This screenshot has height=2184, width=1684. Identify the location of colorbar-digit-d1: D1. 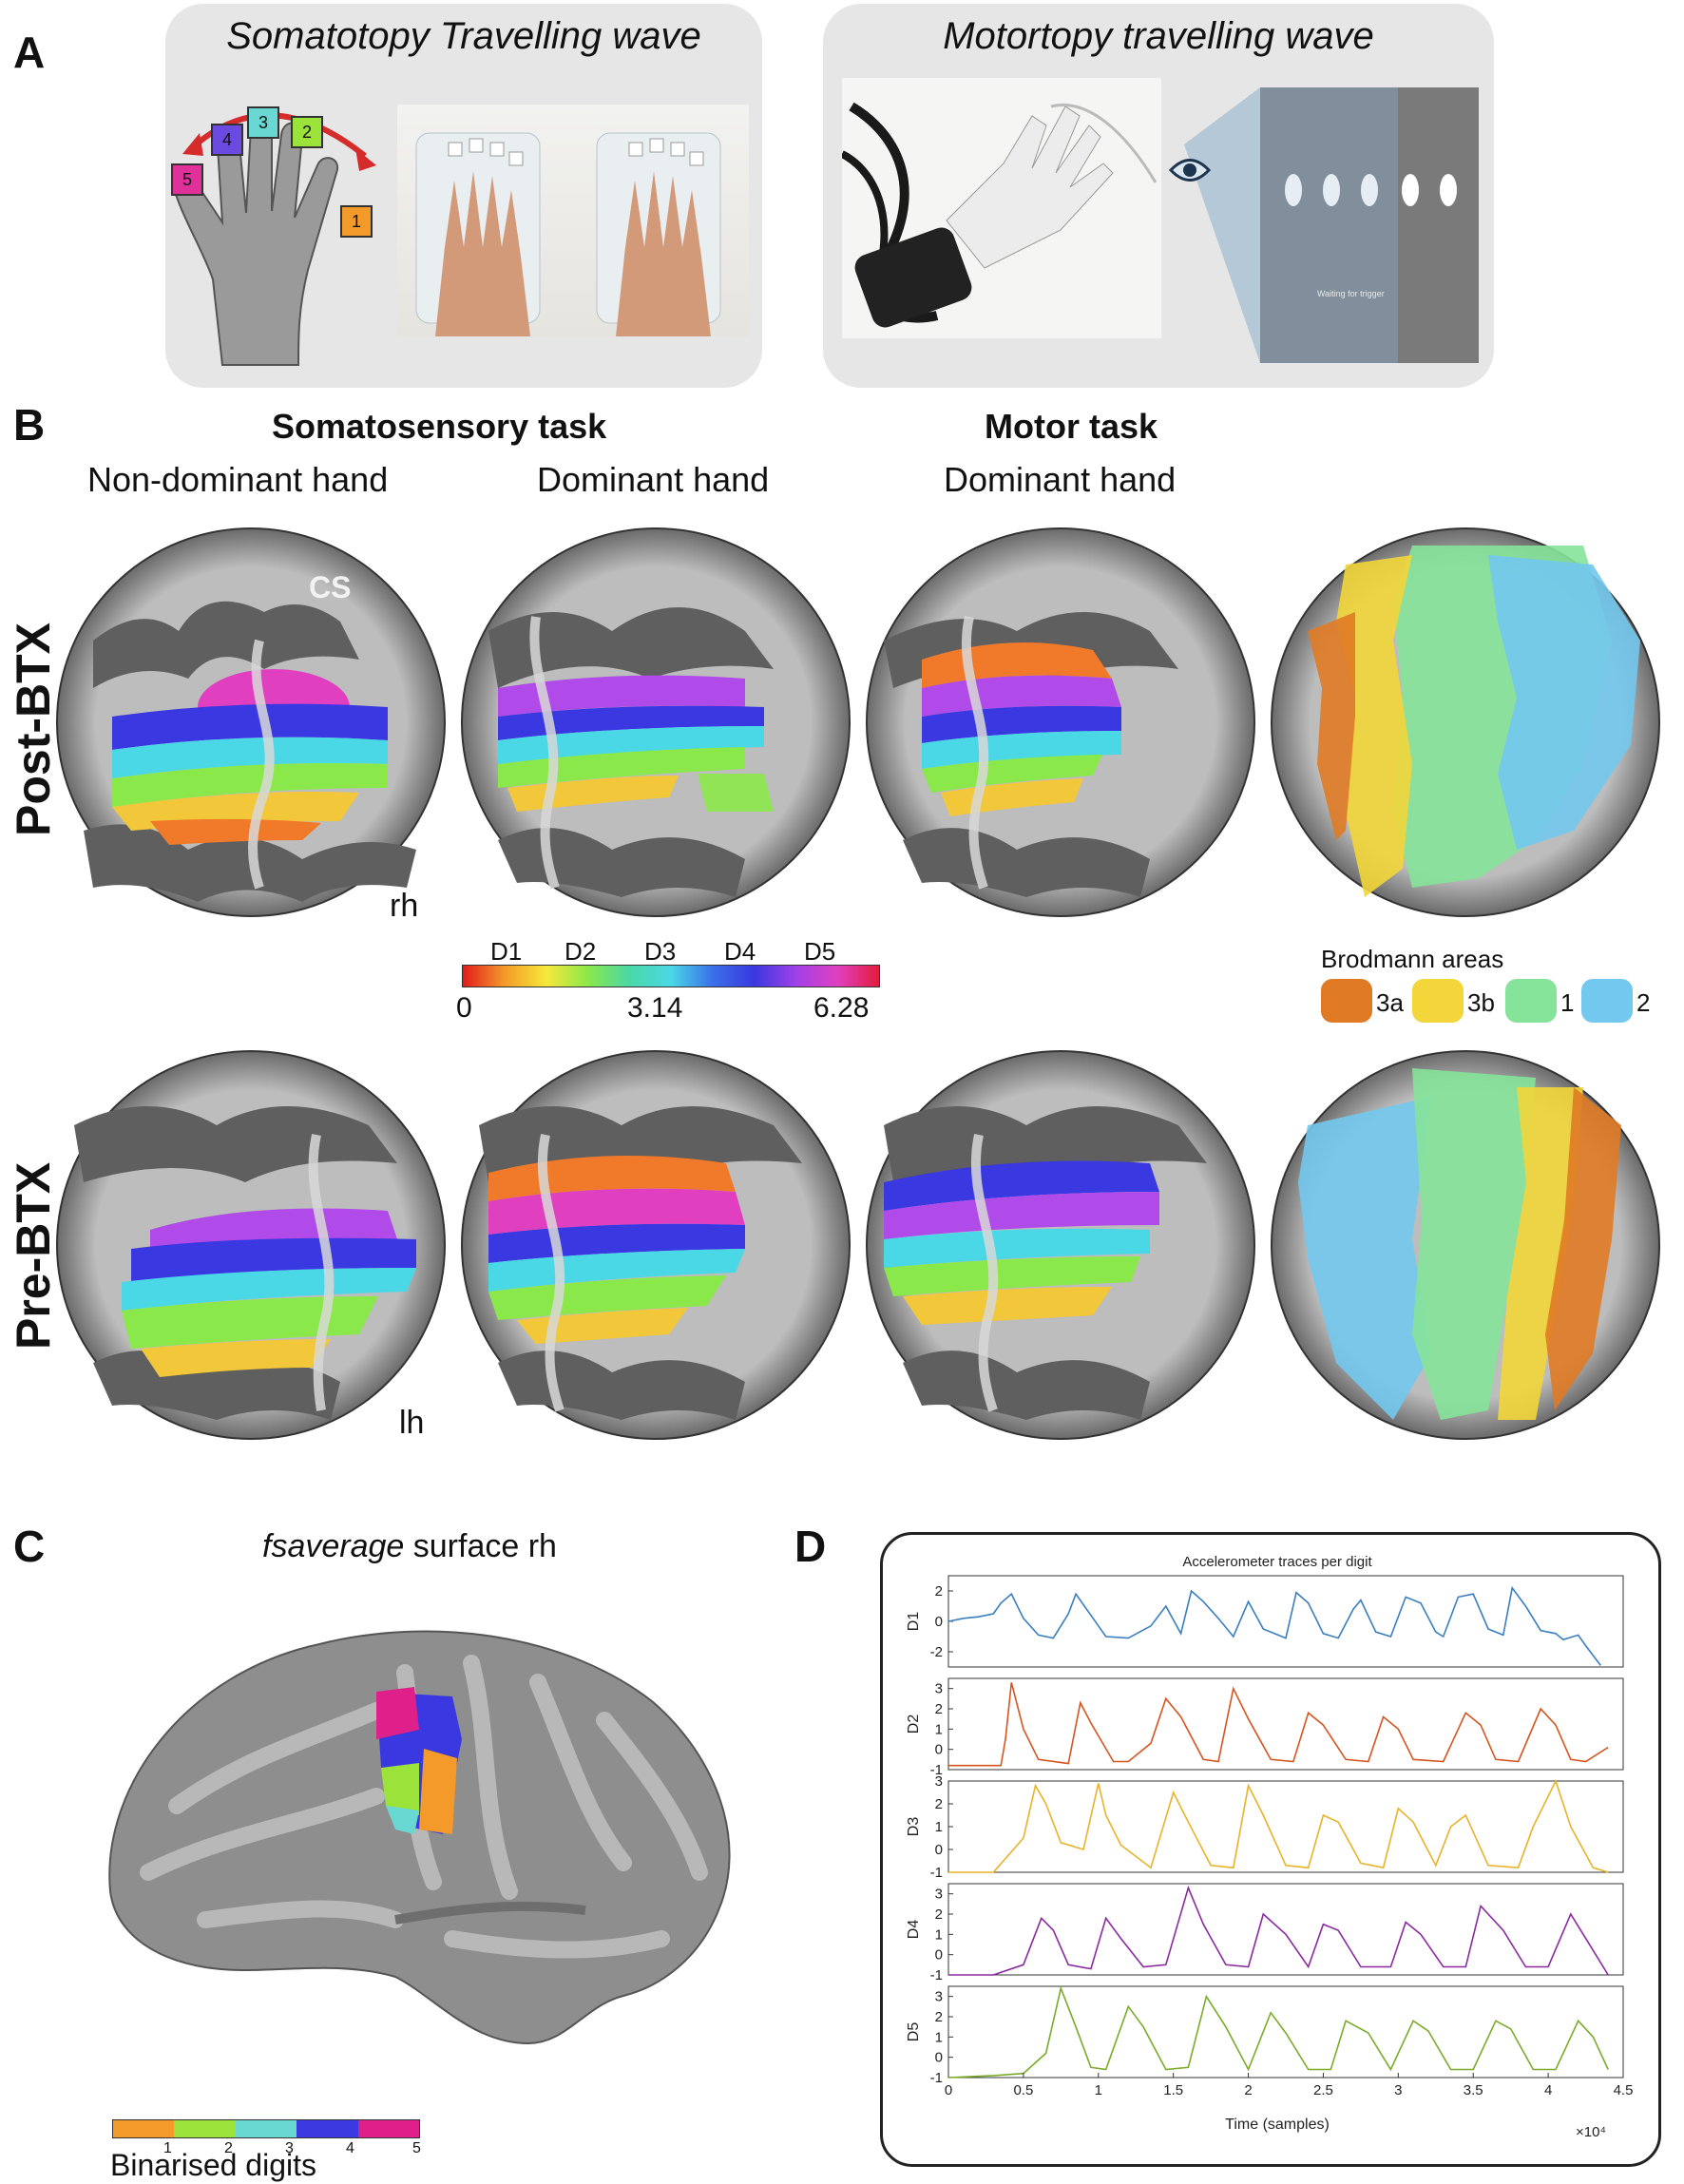
(506, 951).